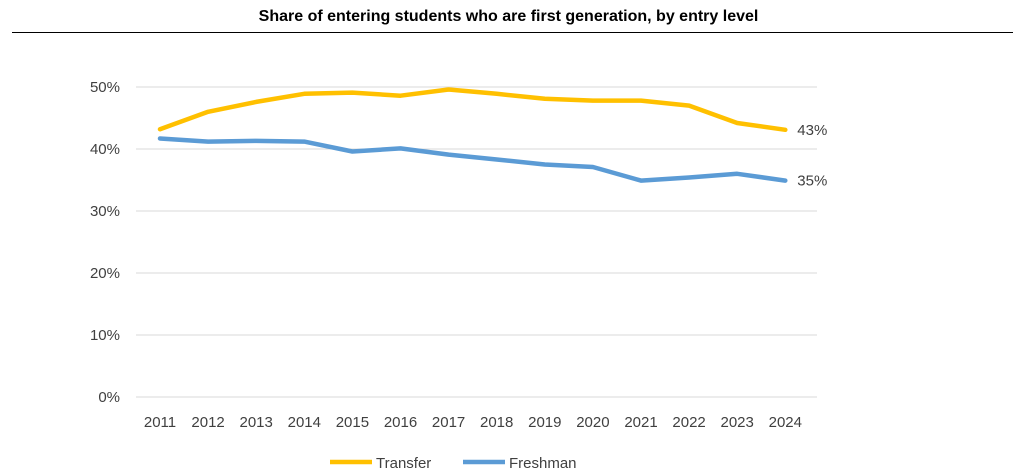 This screenshot has height=475, width=1017. What do you see at coordinates (496, 422) in the screenshot?
I see `x-tick-label: 2018` at bounding box center [496, 422].